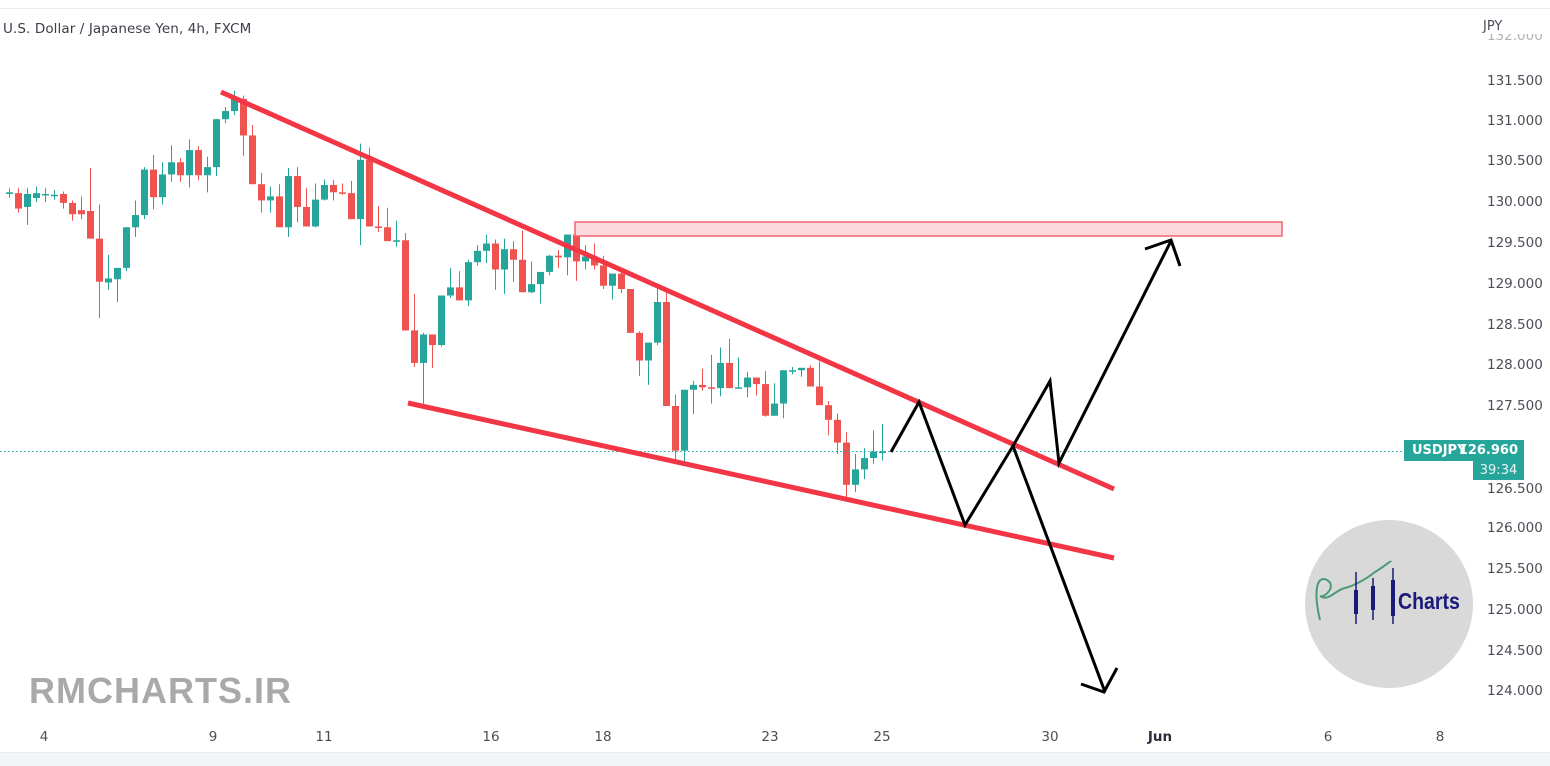  Describe the element at coordinates (1515, 365) in the screenshot. I see `price-tick-label: 128.000` at that location.